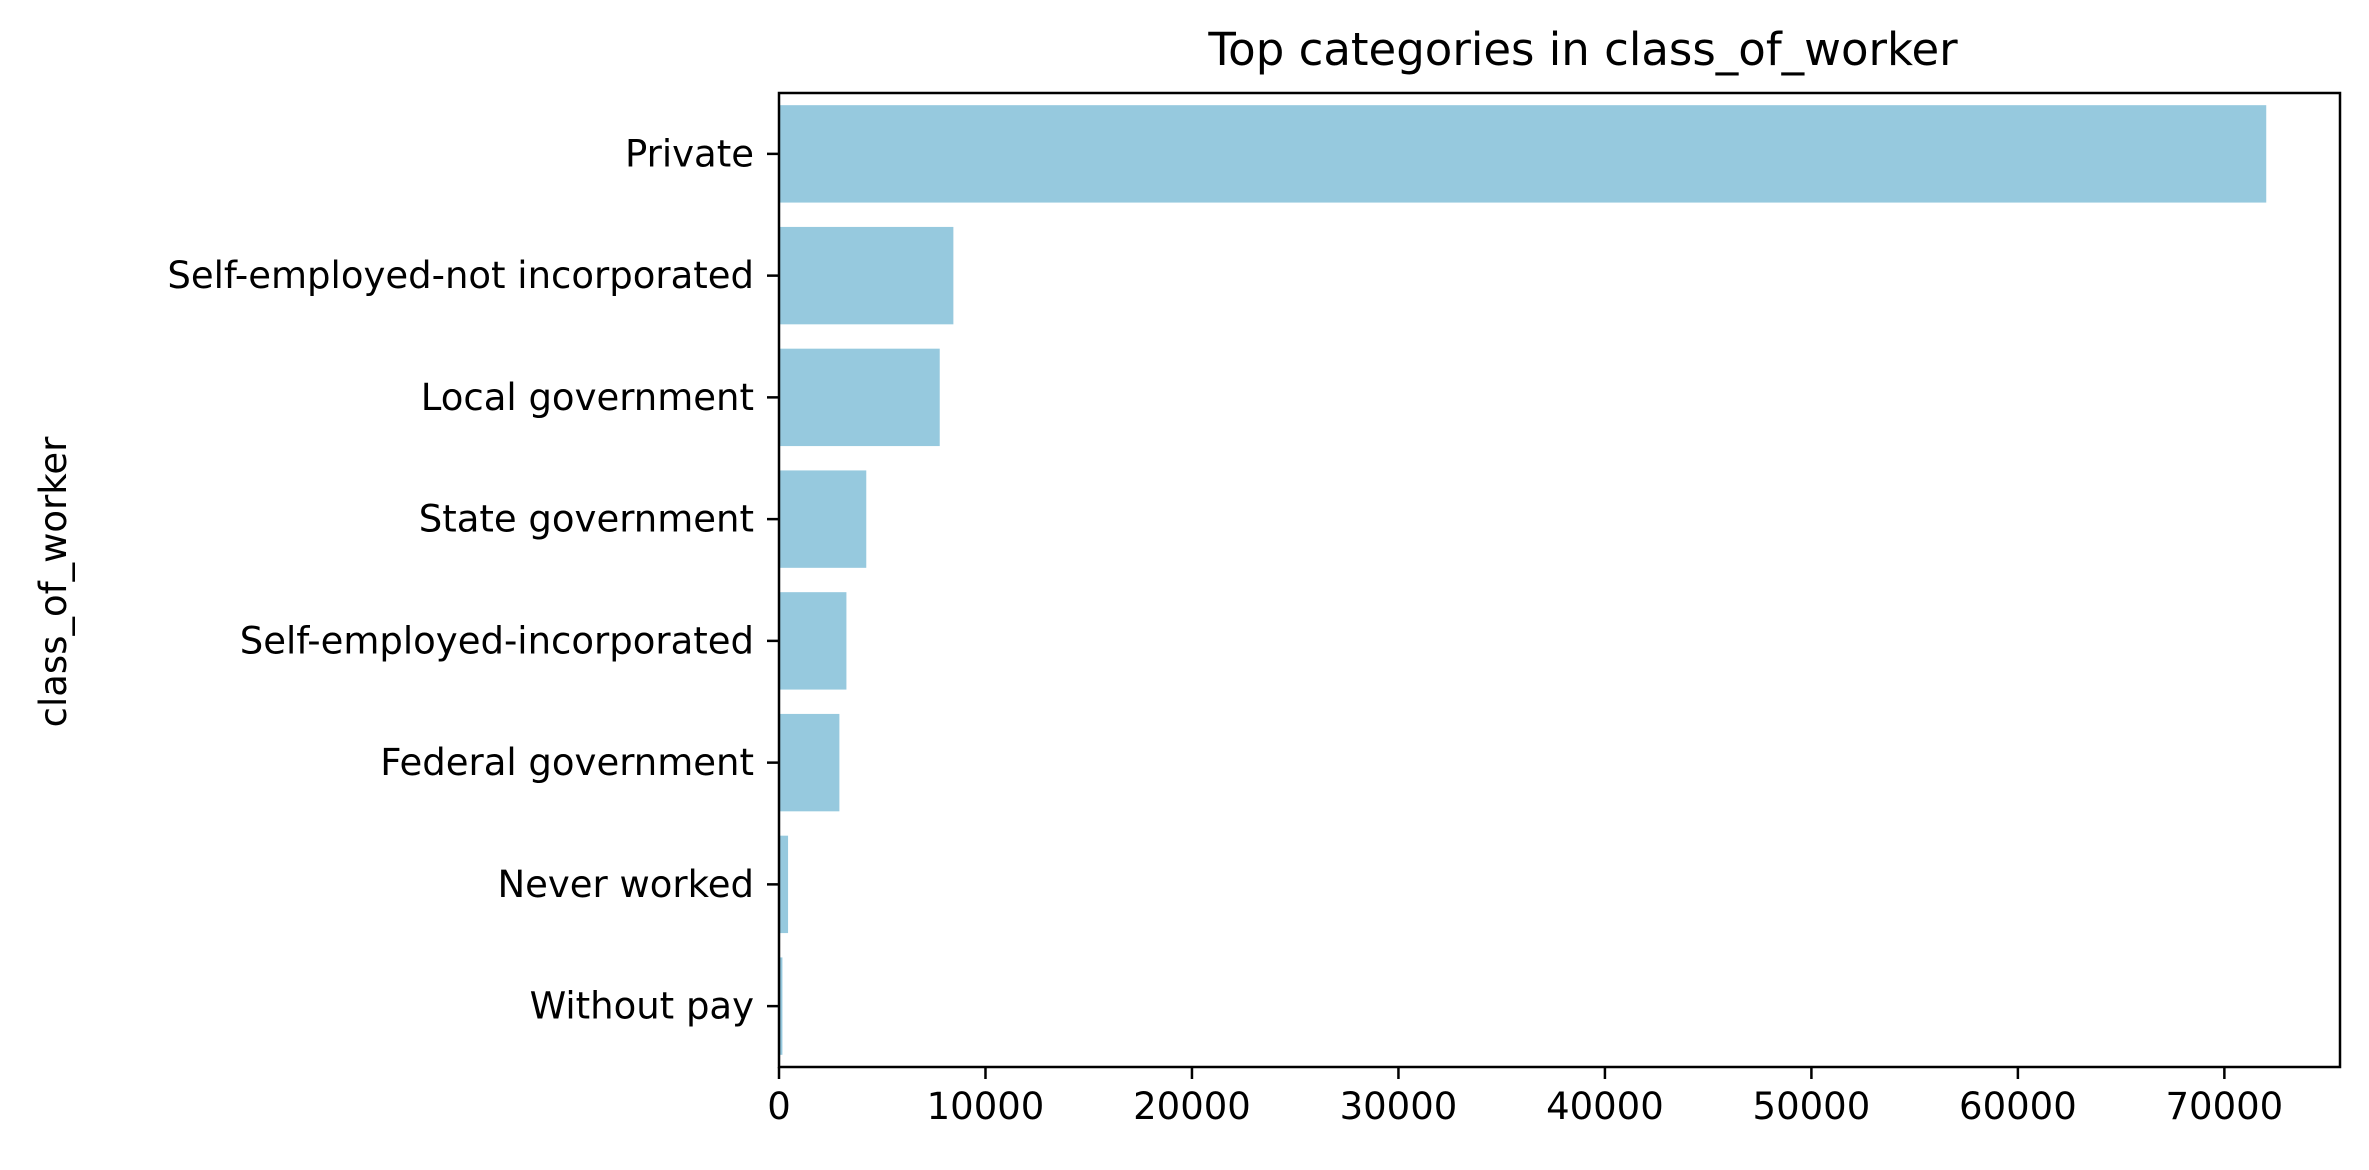  What do you see at coordinates (781, 1006) in the screenshot?
I see `bar-without-pay` at bounding box center [781, 1006].